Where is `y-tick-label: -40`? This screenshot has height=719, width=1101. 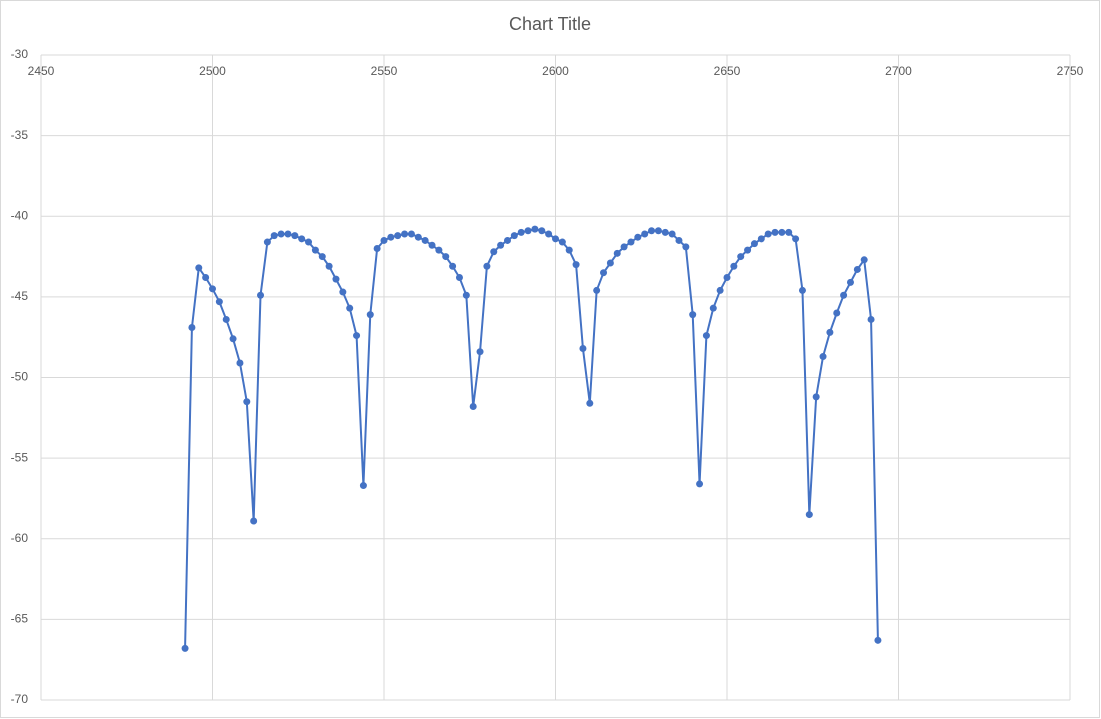
y-tick-label: -40 is located at coordinates (20, 215).